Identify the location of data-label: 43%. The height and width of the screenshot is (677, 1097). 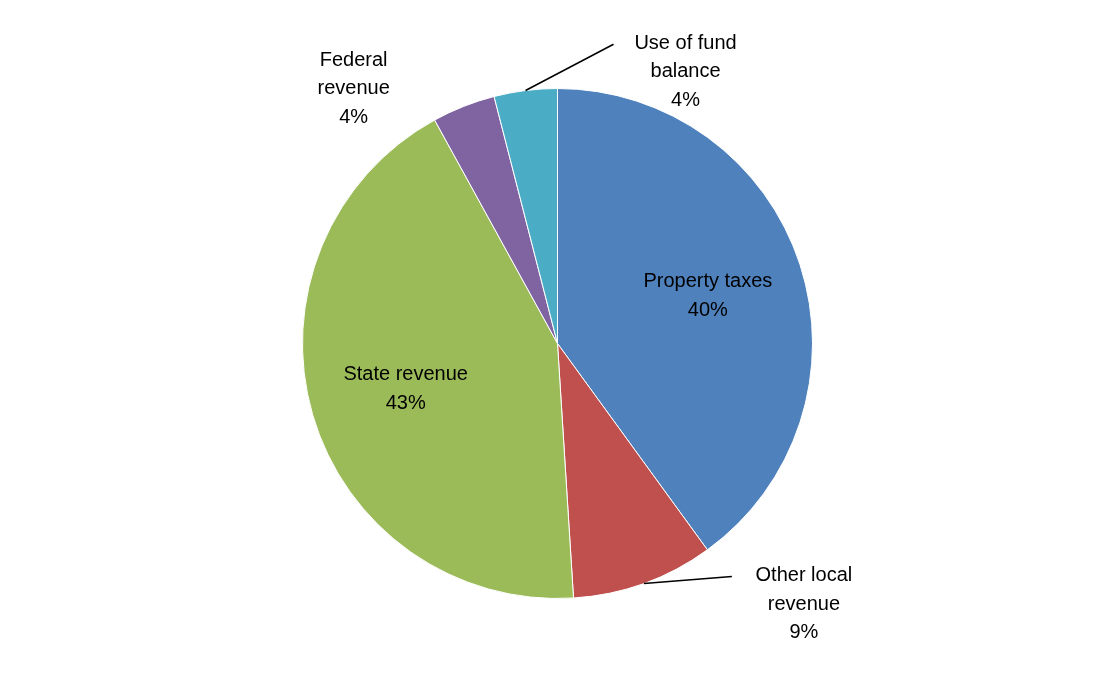
(405, 401).